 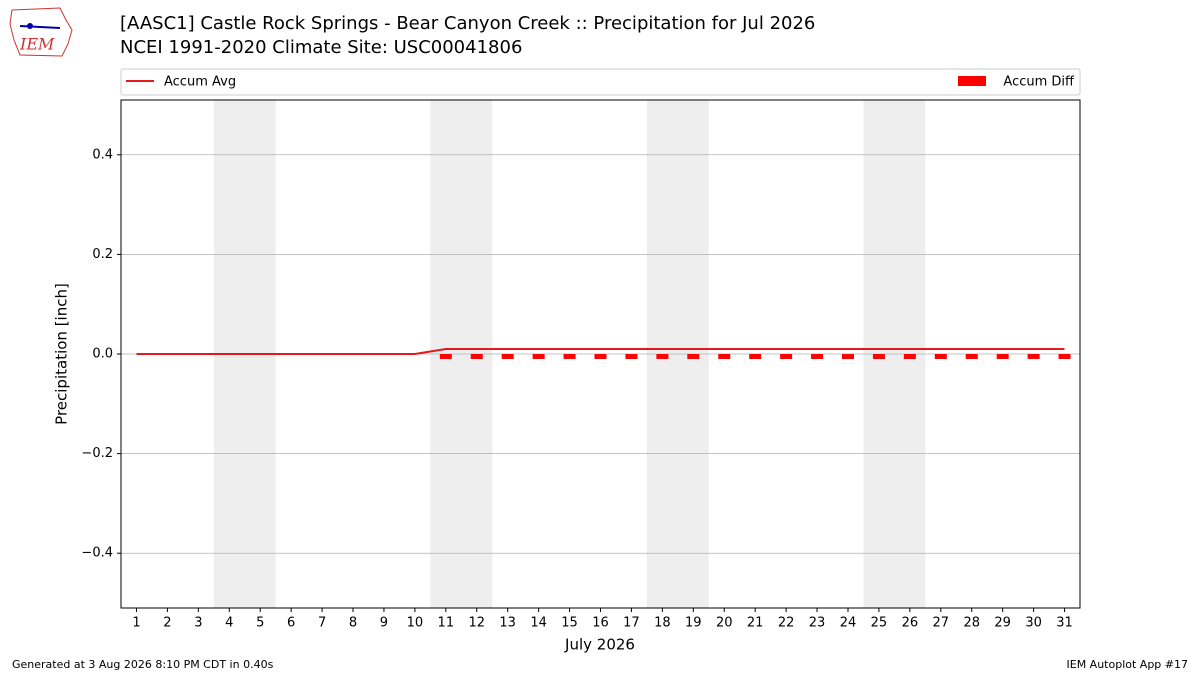 I want to click on logo-line, so click(x=40, y=27).